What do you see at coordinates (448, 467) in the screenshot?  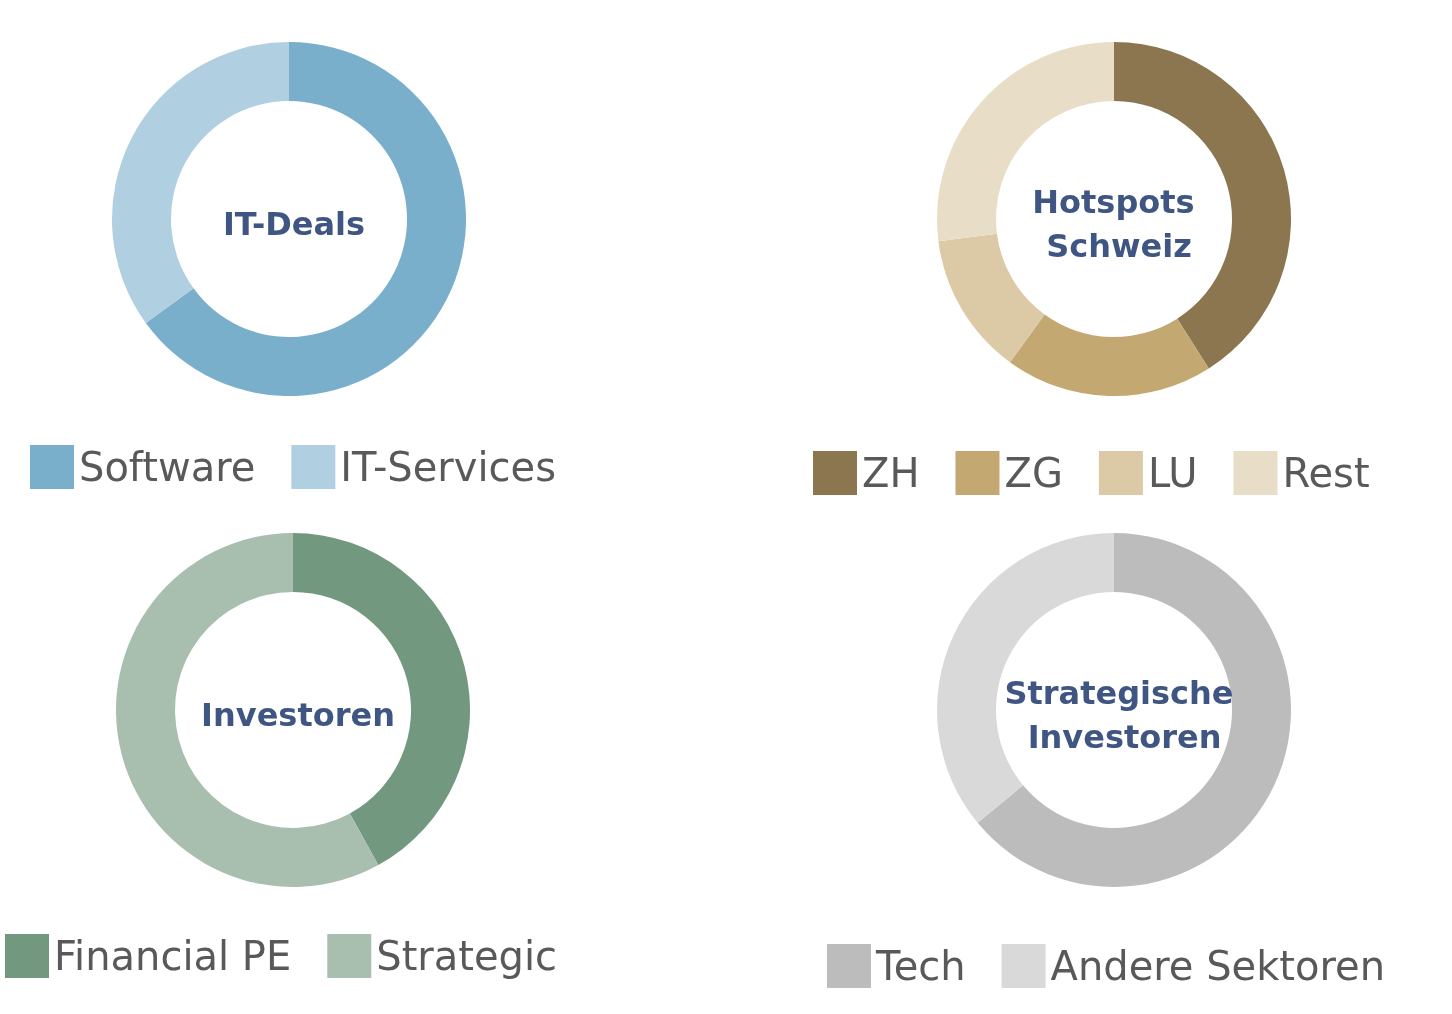 I see `legend-label: IT-Services` at bounding box center [448, 467].